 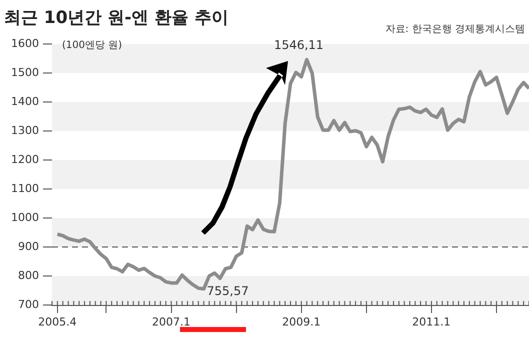 I want to click on y-tick-label: 1600, so click(x=25, y=43).